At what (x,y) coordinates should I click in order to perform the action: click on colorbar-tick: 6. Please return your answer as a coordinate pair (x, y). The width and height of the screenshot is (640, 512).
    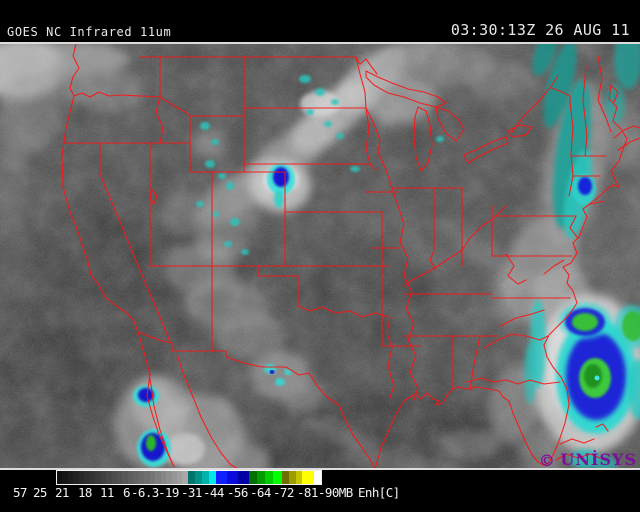
    Looking at the image, I should click on (127, 492).